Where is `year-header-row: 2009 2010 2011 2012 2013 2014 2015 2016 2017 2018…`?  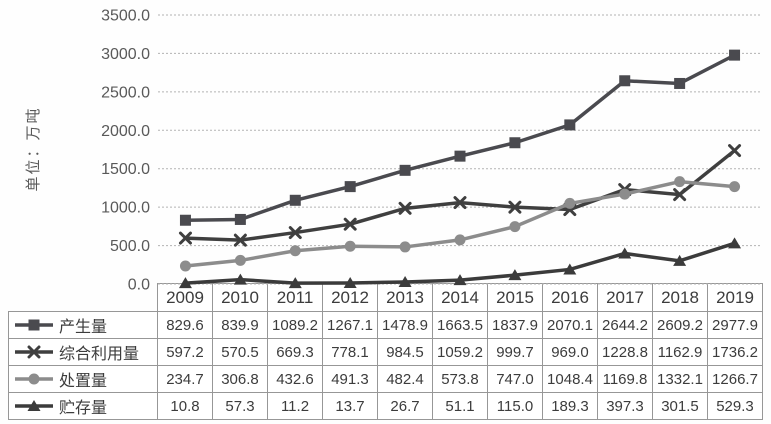 year-header-row: 2009 2010 2011 2012 2013 2014 2015 2016 2017 2018… is located at coordinates (386, 297).